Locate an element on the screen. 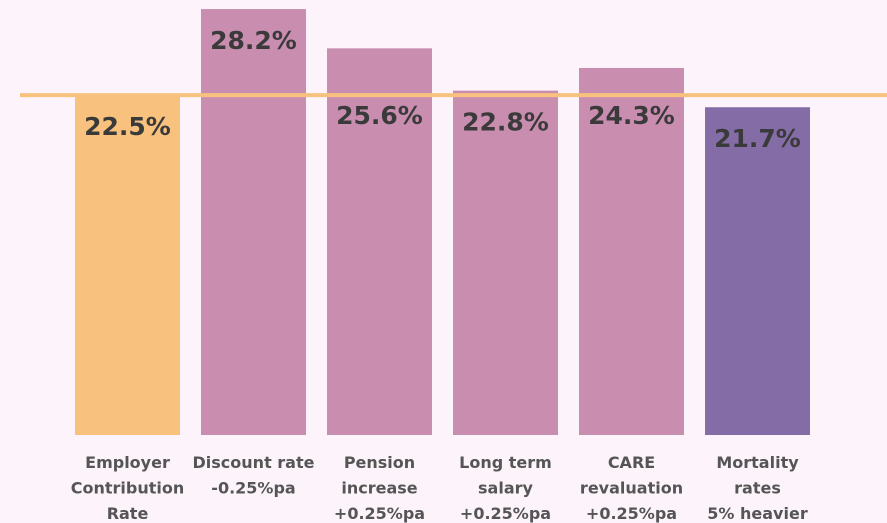 This screenshot has width=887, height=523. x-tick-label: CARE revaluation +0.25%pa is located at coordinates (631, 488).